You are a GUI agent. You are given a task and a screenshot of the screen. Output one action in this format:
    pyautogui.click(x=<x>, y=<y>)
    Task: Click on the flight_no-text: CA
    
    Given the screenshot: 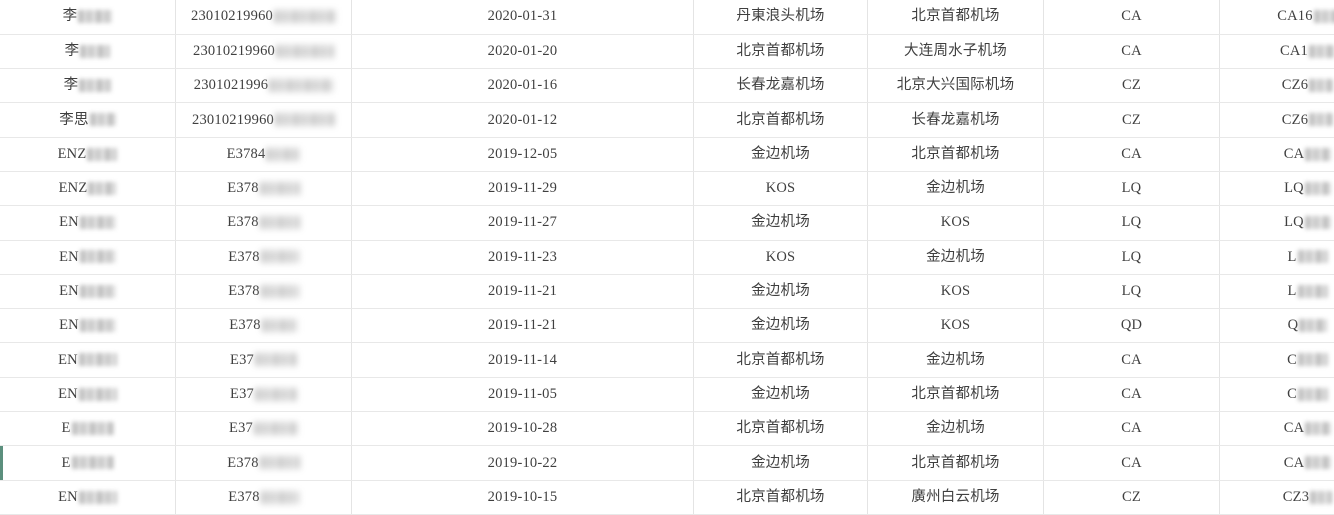 What is the action you would take?
    pyautogui.click(x=1294, y=463)
    